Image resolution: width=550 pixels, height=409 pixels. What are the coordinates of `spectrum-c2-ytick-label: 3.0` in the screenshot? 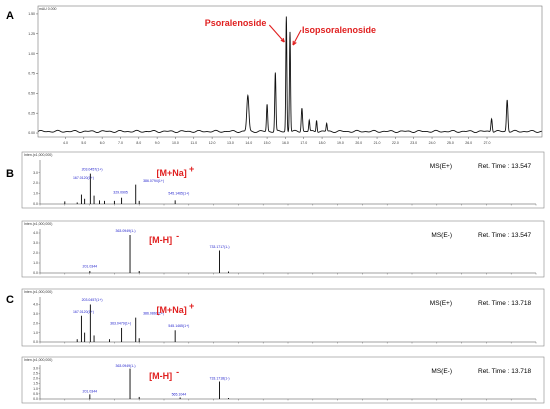 It's located at (35, 368).